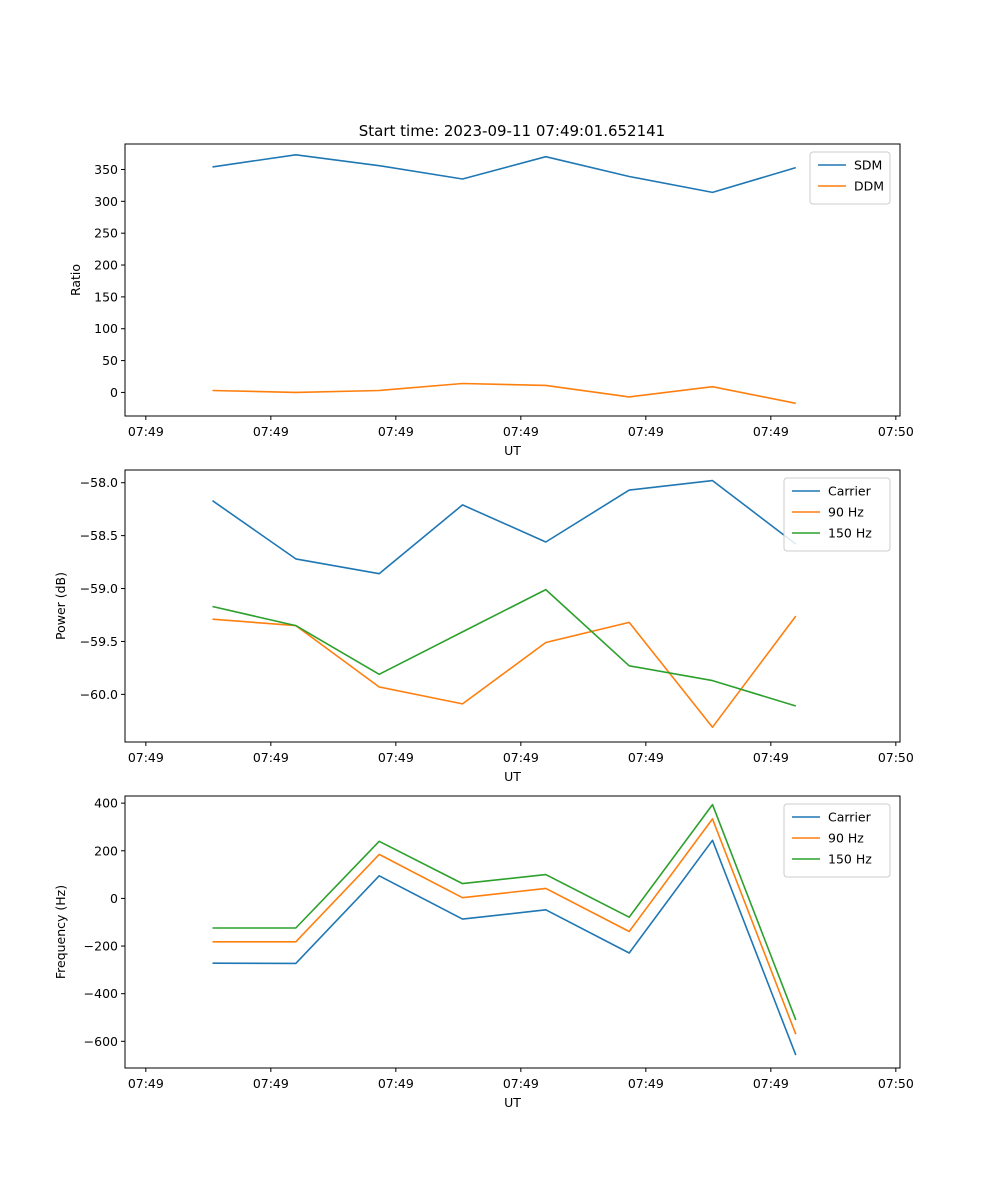 This screenshot has width=1000, height=1200. I want to click on ratio-legend: SDM DDM, so click(850, 178).